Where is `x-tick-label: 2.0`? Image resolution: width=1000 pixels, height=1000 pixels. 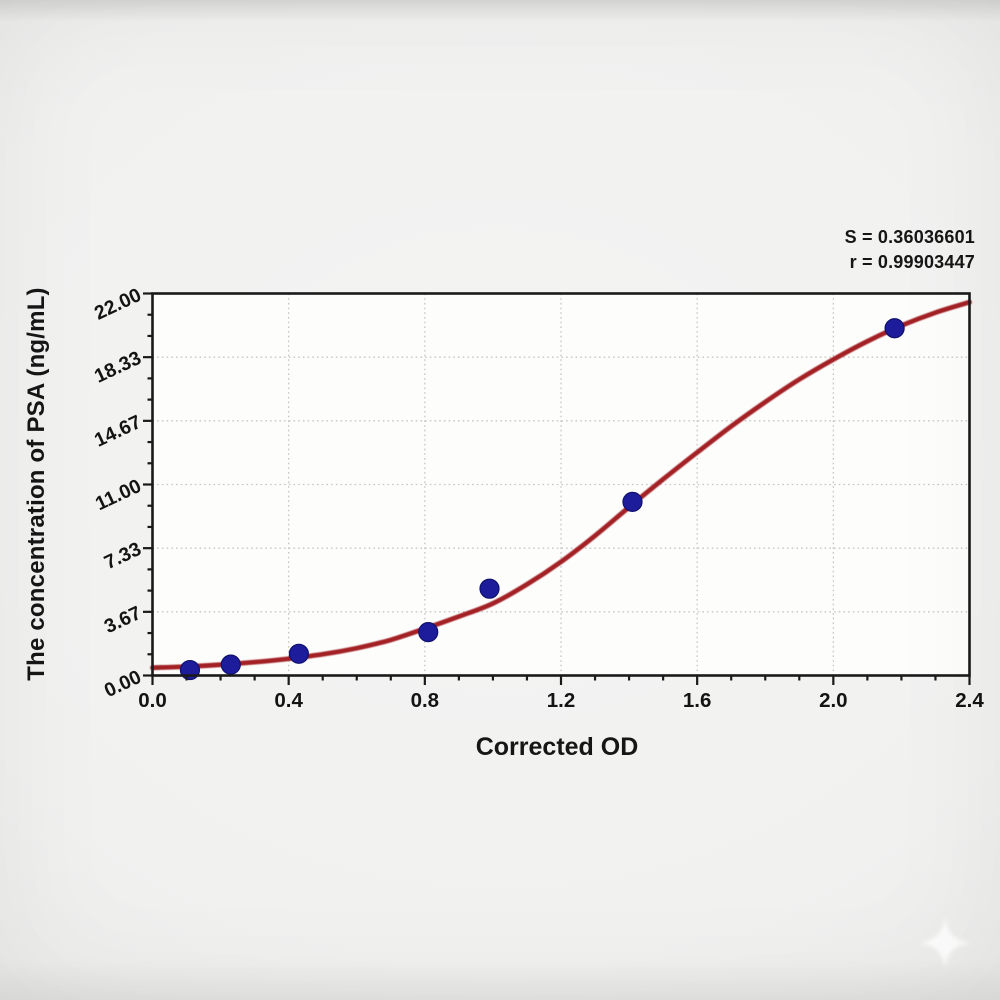
x-tick-label: 2.0 is located at coordinates (833, 700).